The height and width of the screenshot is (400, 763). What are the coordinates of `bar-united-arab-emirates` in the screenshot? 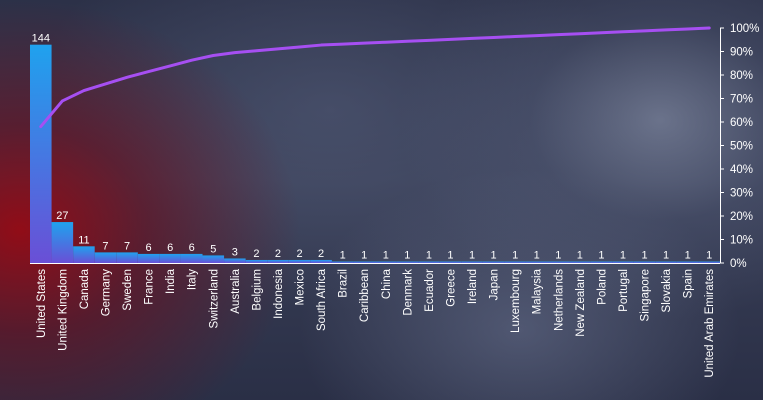 It's located at (709, 262).